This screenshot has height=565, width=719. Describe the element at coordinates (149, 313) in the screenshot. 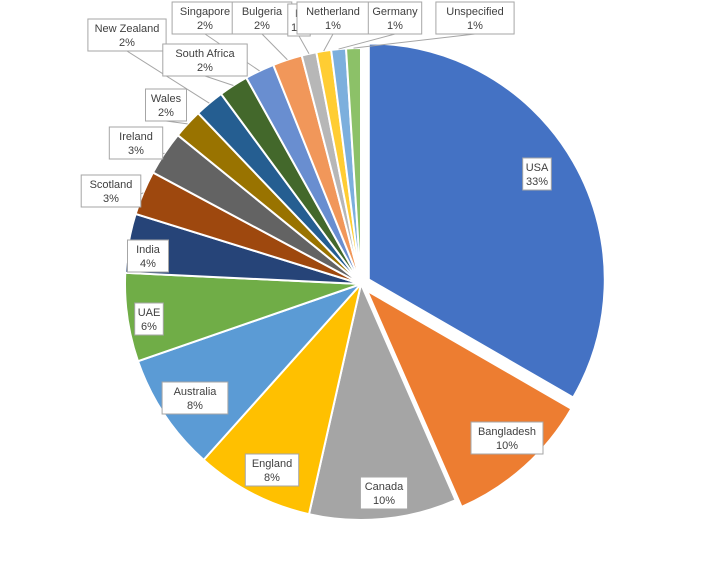

I see `data-label-name: UAE` at that location.